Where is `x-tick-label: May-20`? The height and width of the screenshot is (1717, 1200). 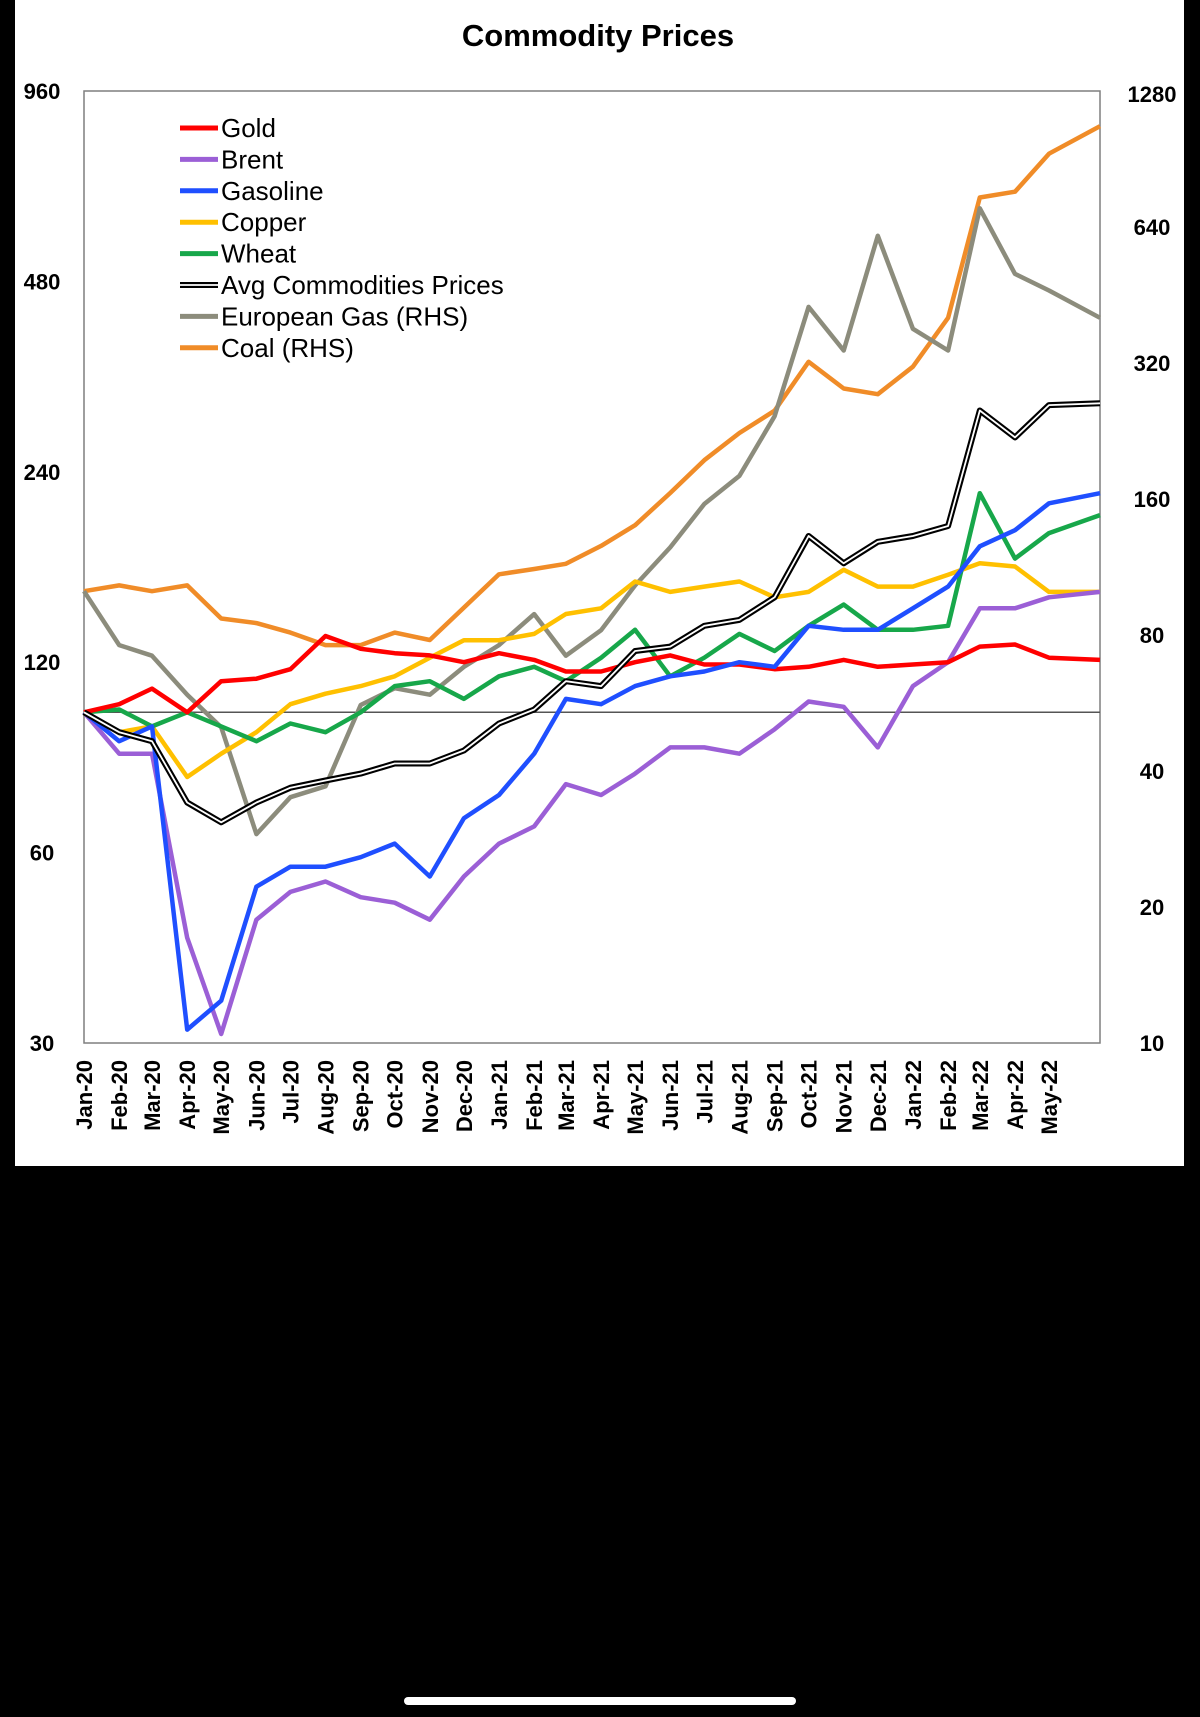
x-tick-label: May-20 is located at coordinates (221, 1097).